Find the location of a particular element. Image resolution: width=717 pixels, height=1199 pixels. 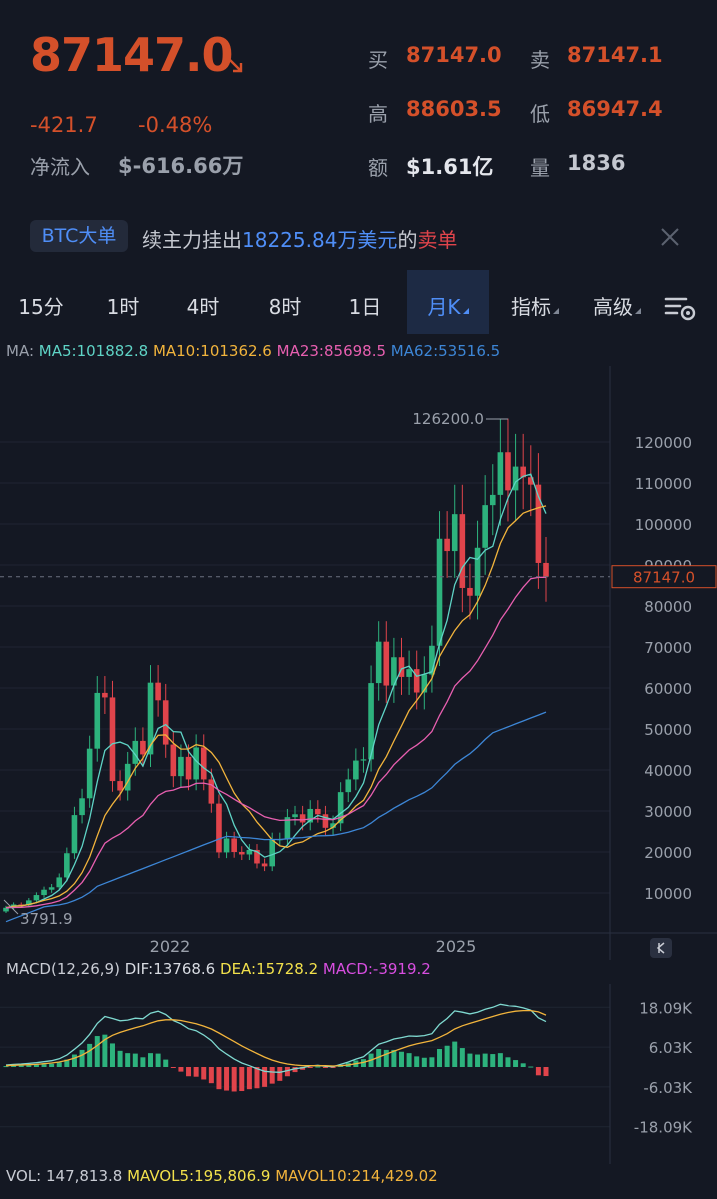

macd-tick-label: 18.09K is located at coordinates (666, 1008).